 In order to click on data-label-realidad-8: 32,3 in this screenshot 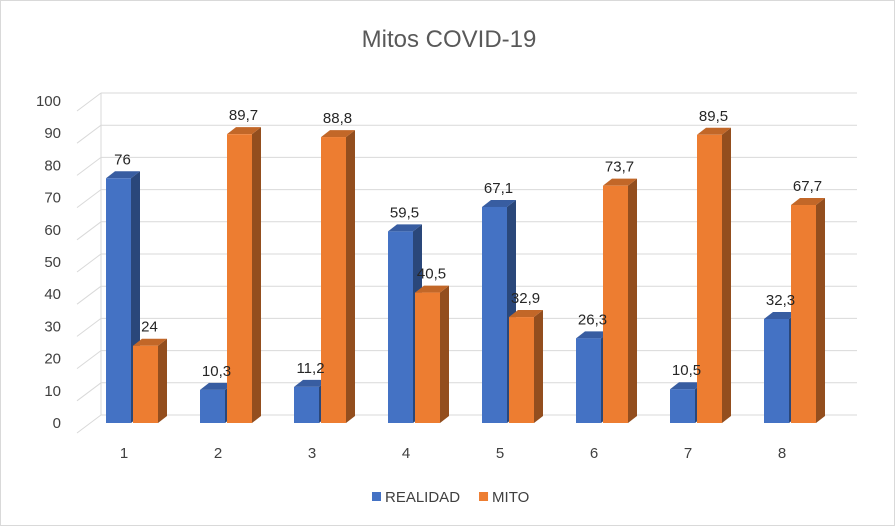, I will do `click(780, 300)`.